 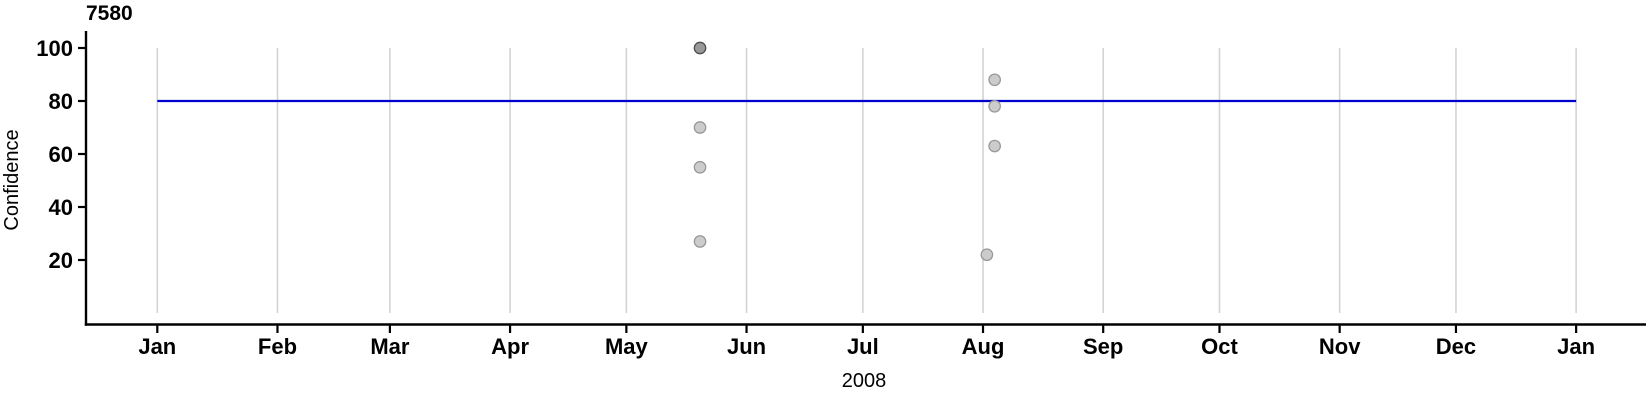 What do you see at coordinates (1456, 346) in the screenshot?
I see `x-tick-label: Dec` at bounding box center [1456, 346].